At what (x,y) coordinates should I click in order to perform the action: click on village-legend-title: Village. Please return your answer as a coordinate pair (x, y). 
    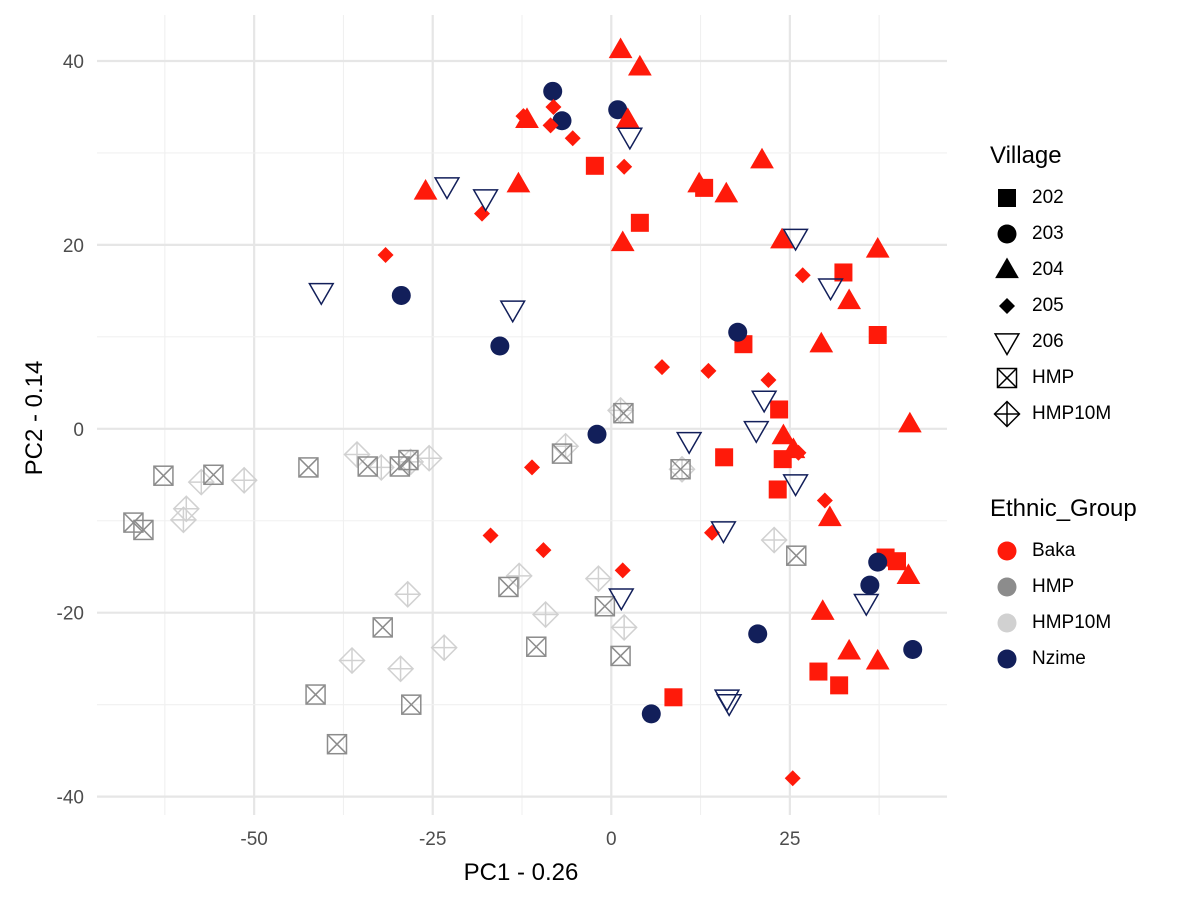
    Looking at the image, I should click on (1026, 155).